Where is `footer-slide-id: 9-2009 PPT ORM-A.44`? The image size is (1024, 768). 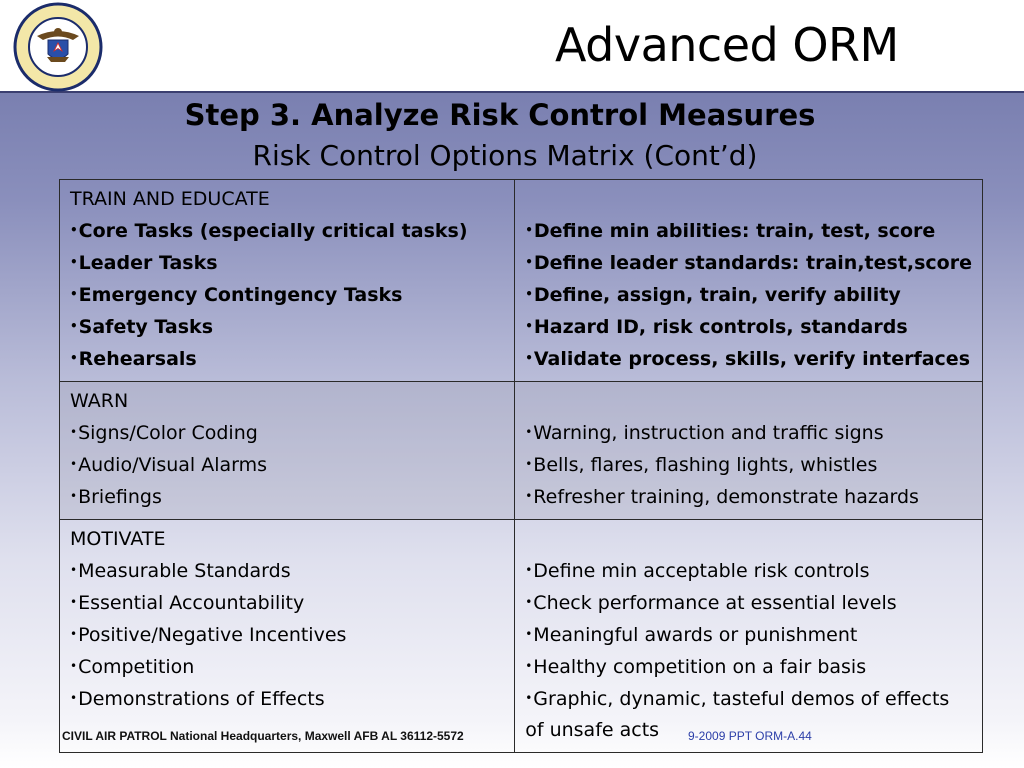 footer-slide-id: 9-2009 PPT ORM-A.44 is located at coordinates (750, 736).